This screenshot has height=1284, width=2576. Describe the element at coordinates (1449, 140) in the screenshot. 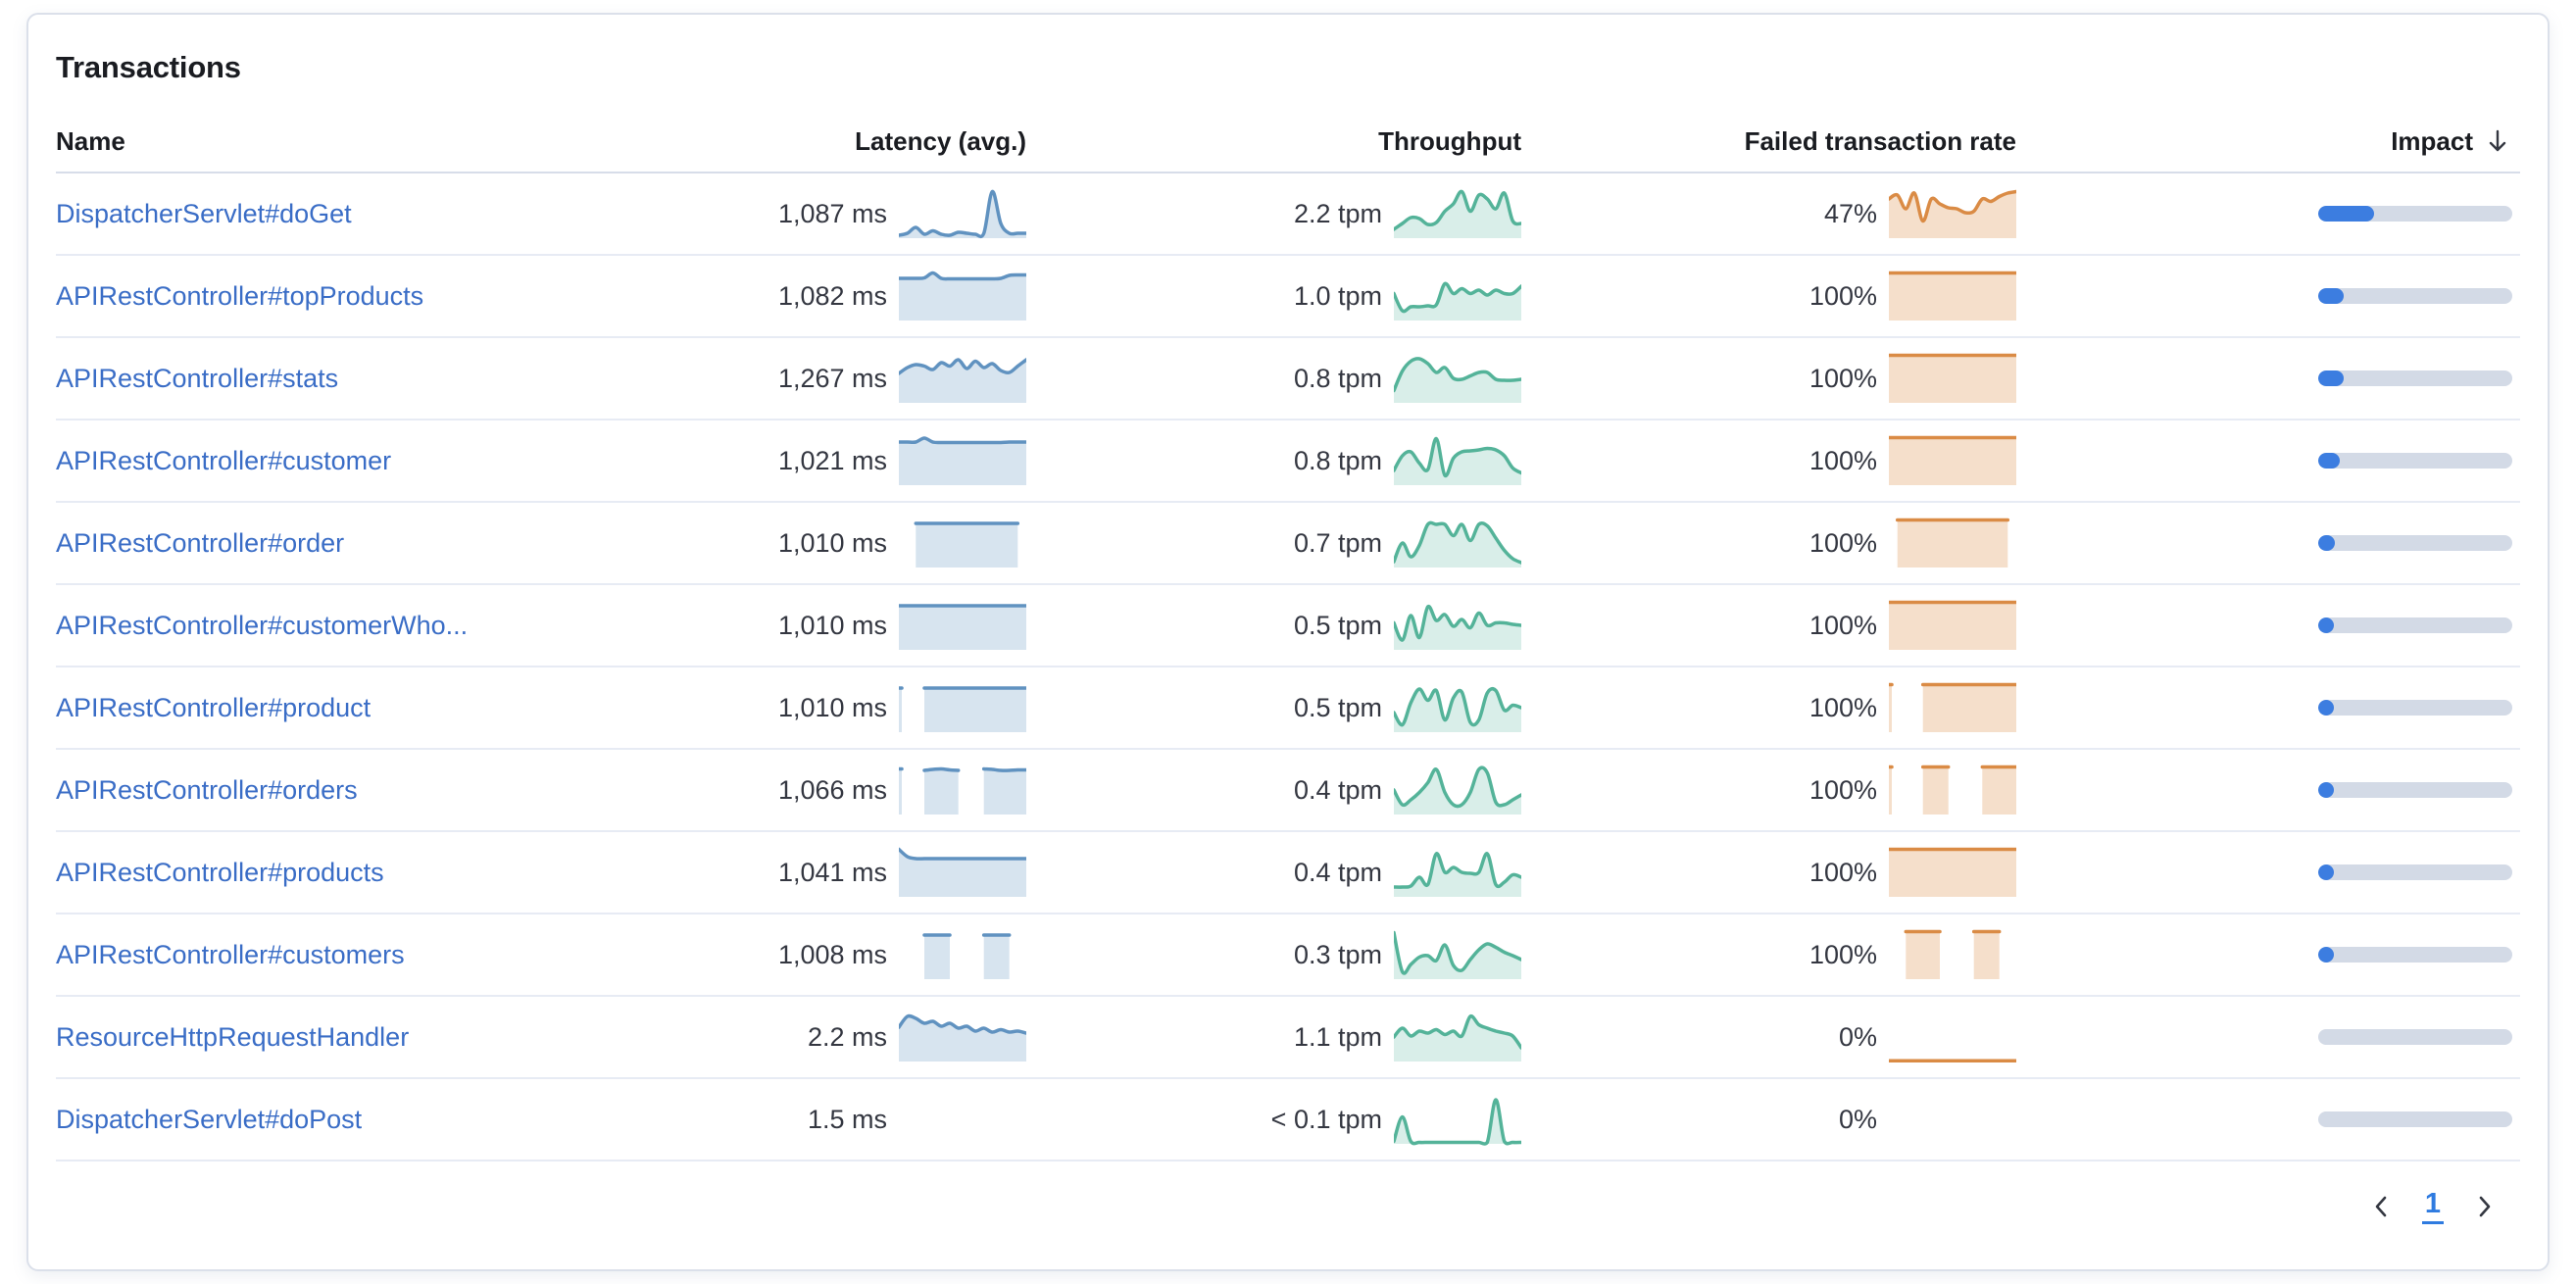

I see `column-header-throughput: Throughput` at that location.